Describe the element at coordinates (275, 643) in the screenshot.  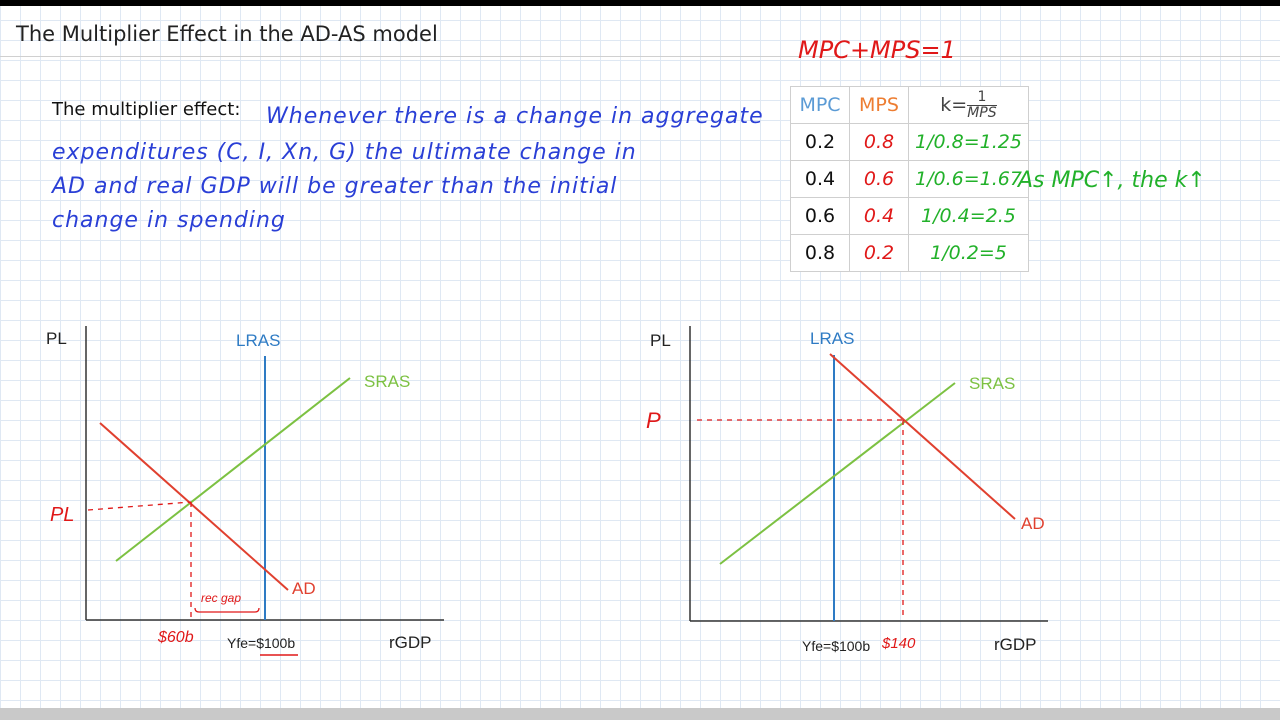
I see `graph1-yfe-value: $100b` at that location.